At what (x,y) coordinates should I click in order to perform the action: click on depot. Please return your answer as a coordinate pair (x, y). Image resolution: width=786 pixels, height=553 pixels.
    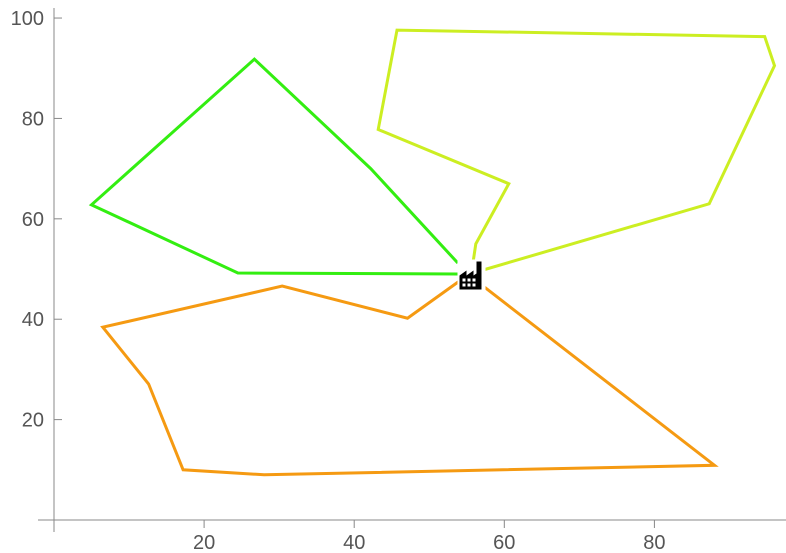
    Looking at the image, I should click on (471, 275).